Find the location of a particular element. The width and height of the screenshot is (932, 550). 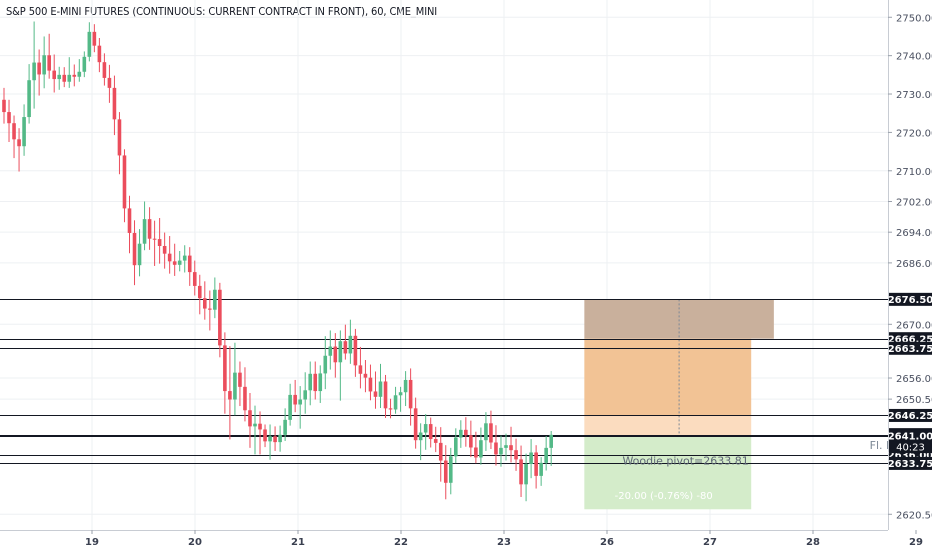

level-price-tag is located at coordinates (910, 463).